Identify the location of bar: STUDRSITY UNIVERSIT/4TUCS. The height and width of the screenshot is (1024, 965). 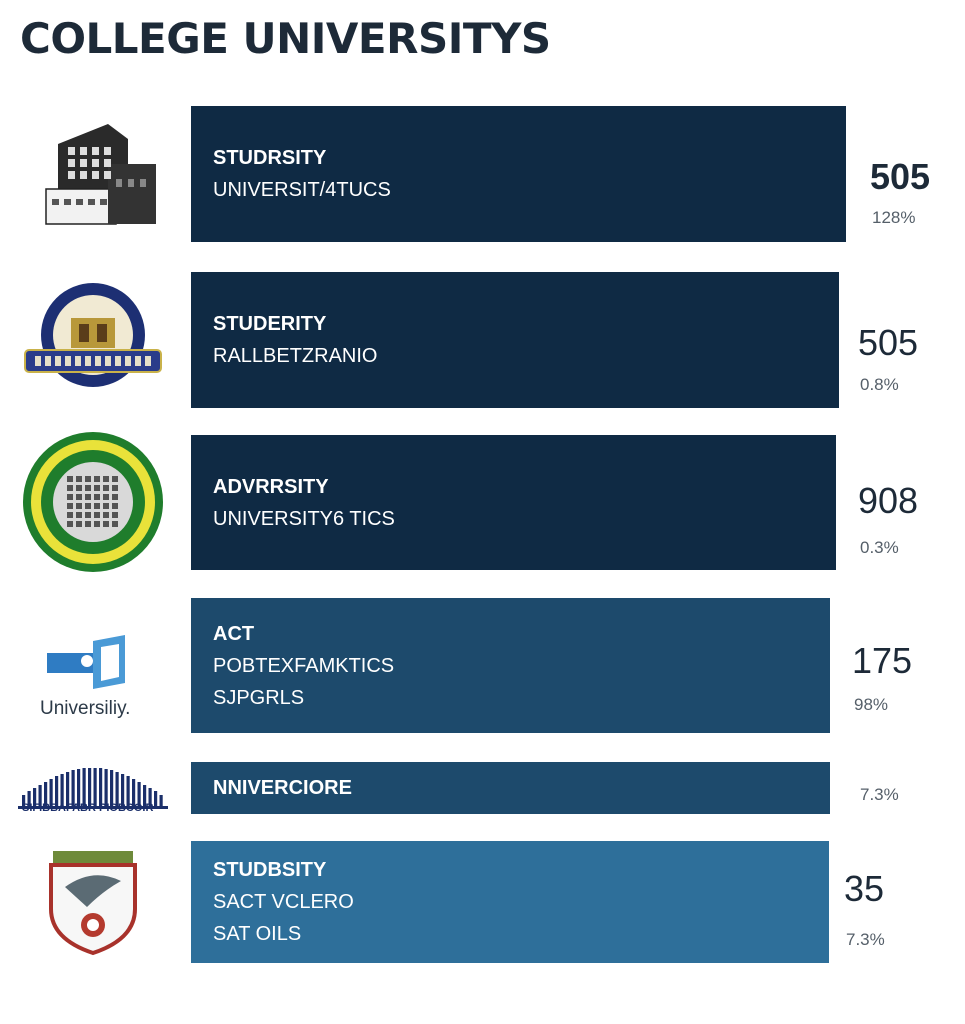
(518, 174).